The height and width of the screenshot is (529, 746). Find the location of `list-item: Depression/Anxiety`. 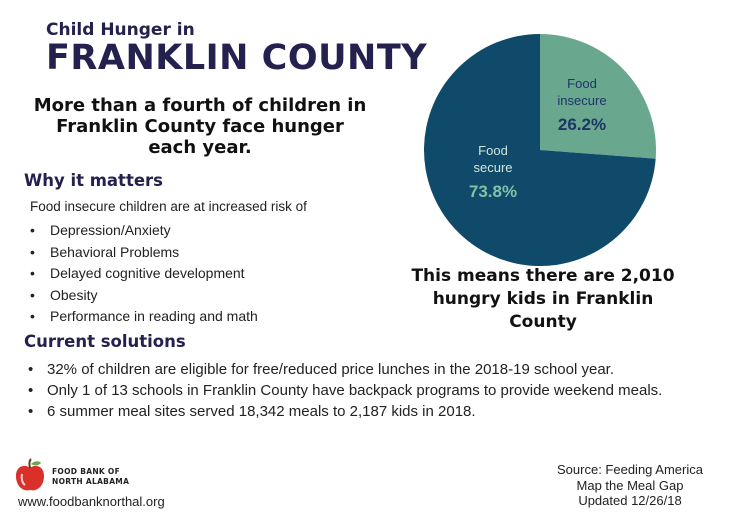

list-item: Depression/Anxiety is located at coordinates (143, 231).